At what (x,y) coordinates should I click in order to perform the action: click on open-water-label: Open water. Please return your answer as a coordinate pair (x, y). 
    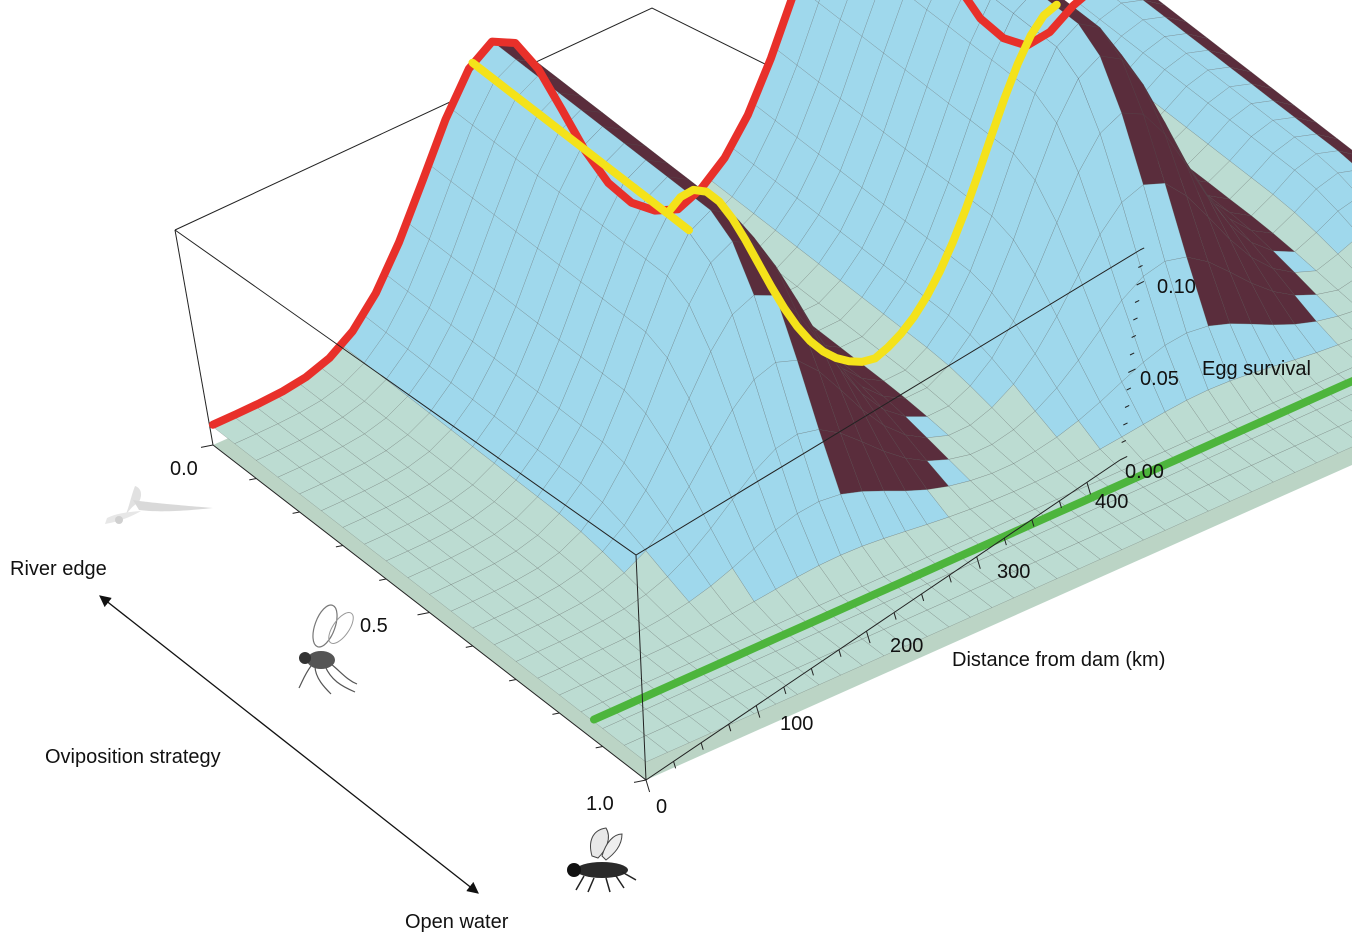
    Looking at the image, I should click on (457, 922).